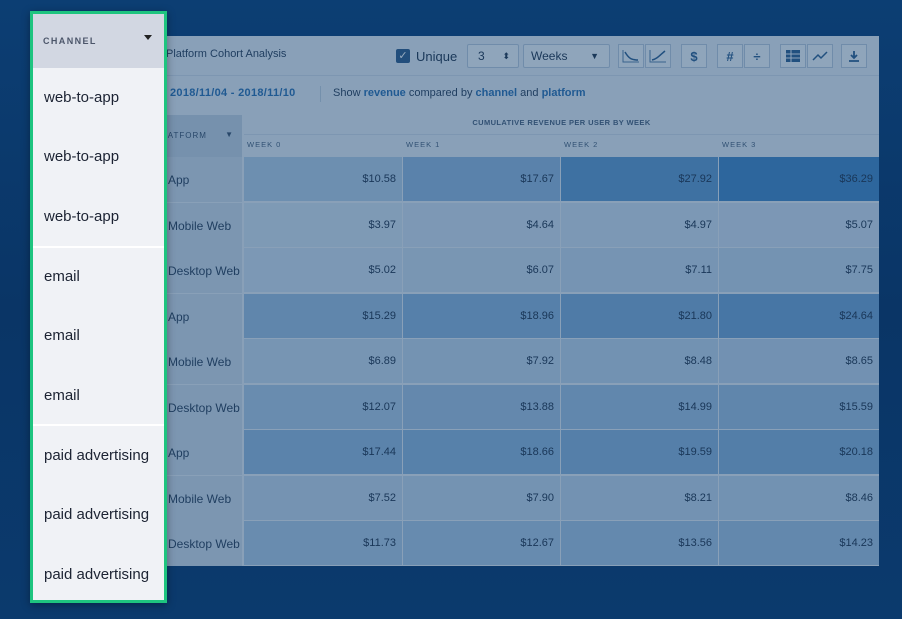 This screenshot has width=902, height=619. I want to click on table-cell: $6.07, so click(481, 270).